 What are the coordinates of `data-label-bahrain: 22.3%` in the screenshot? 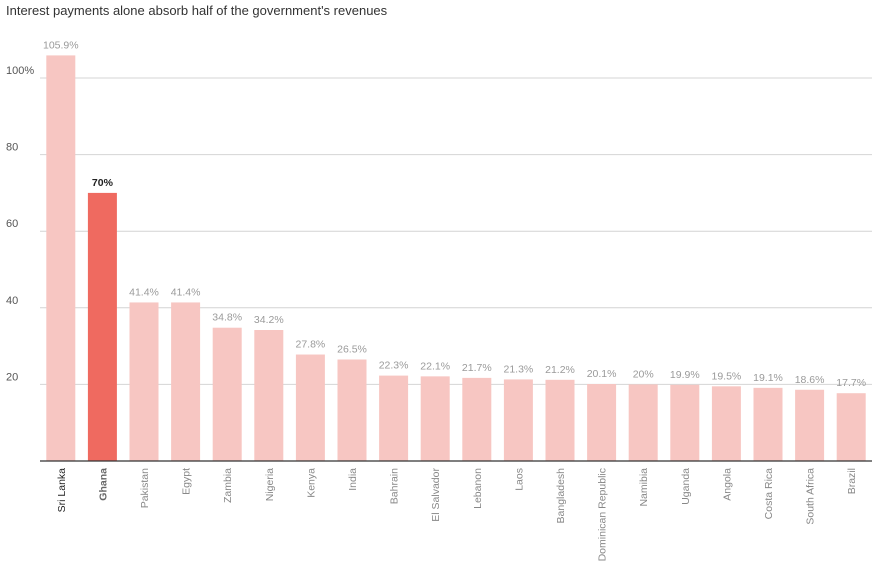 It's located at (394, 366).